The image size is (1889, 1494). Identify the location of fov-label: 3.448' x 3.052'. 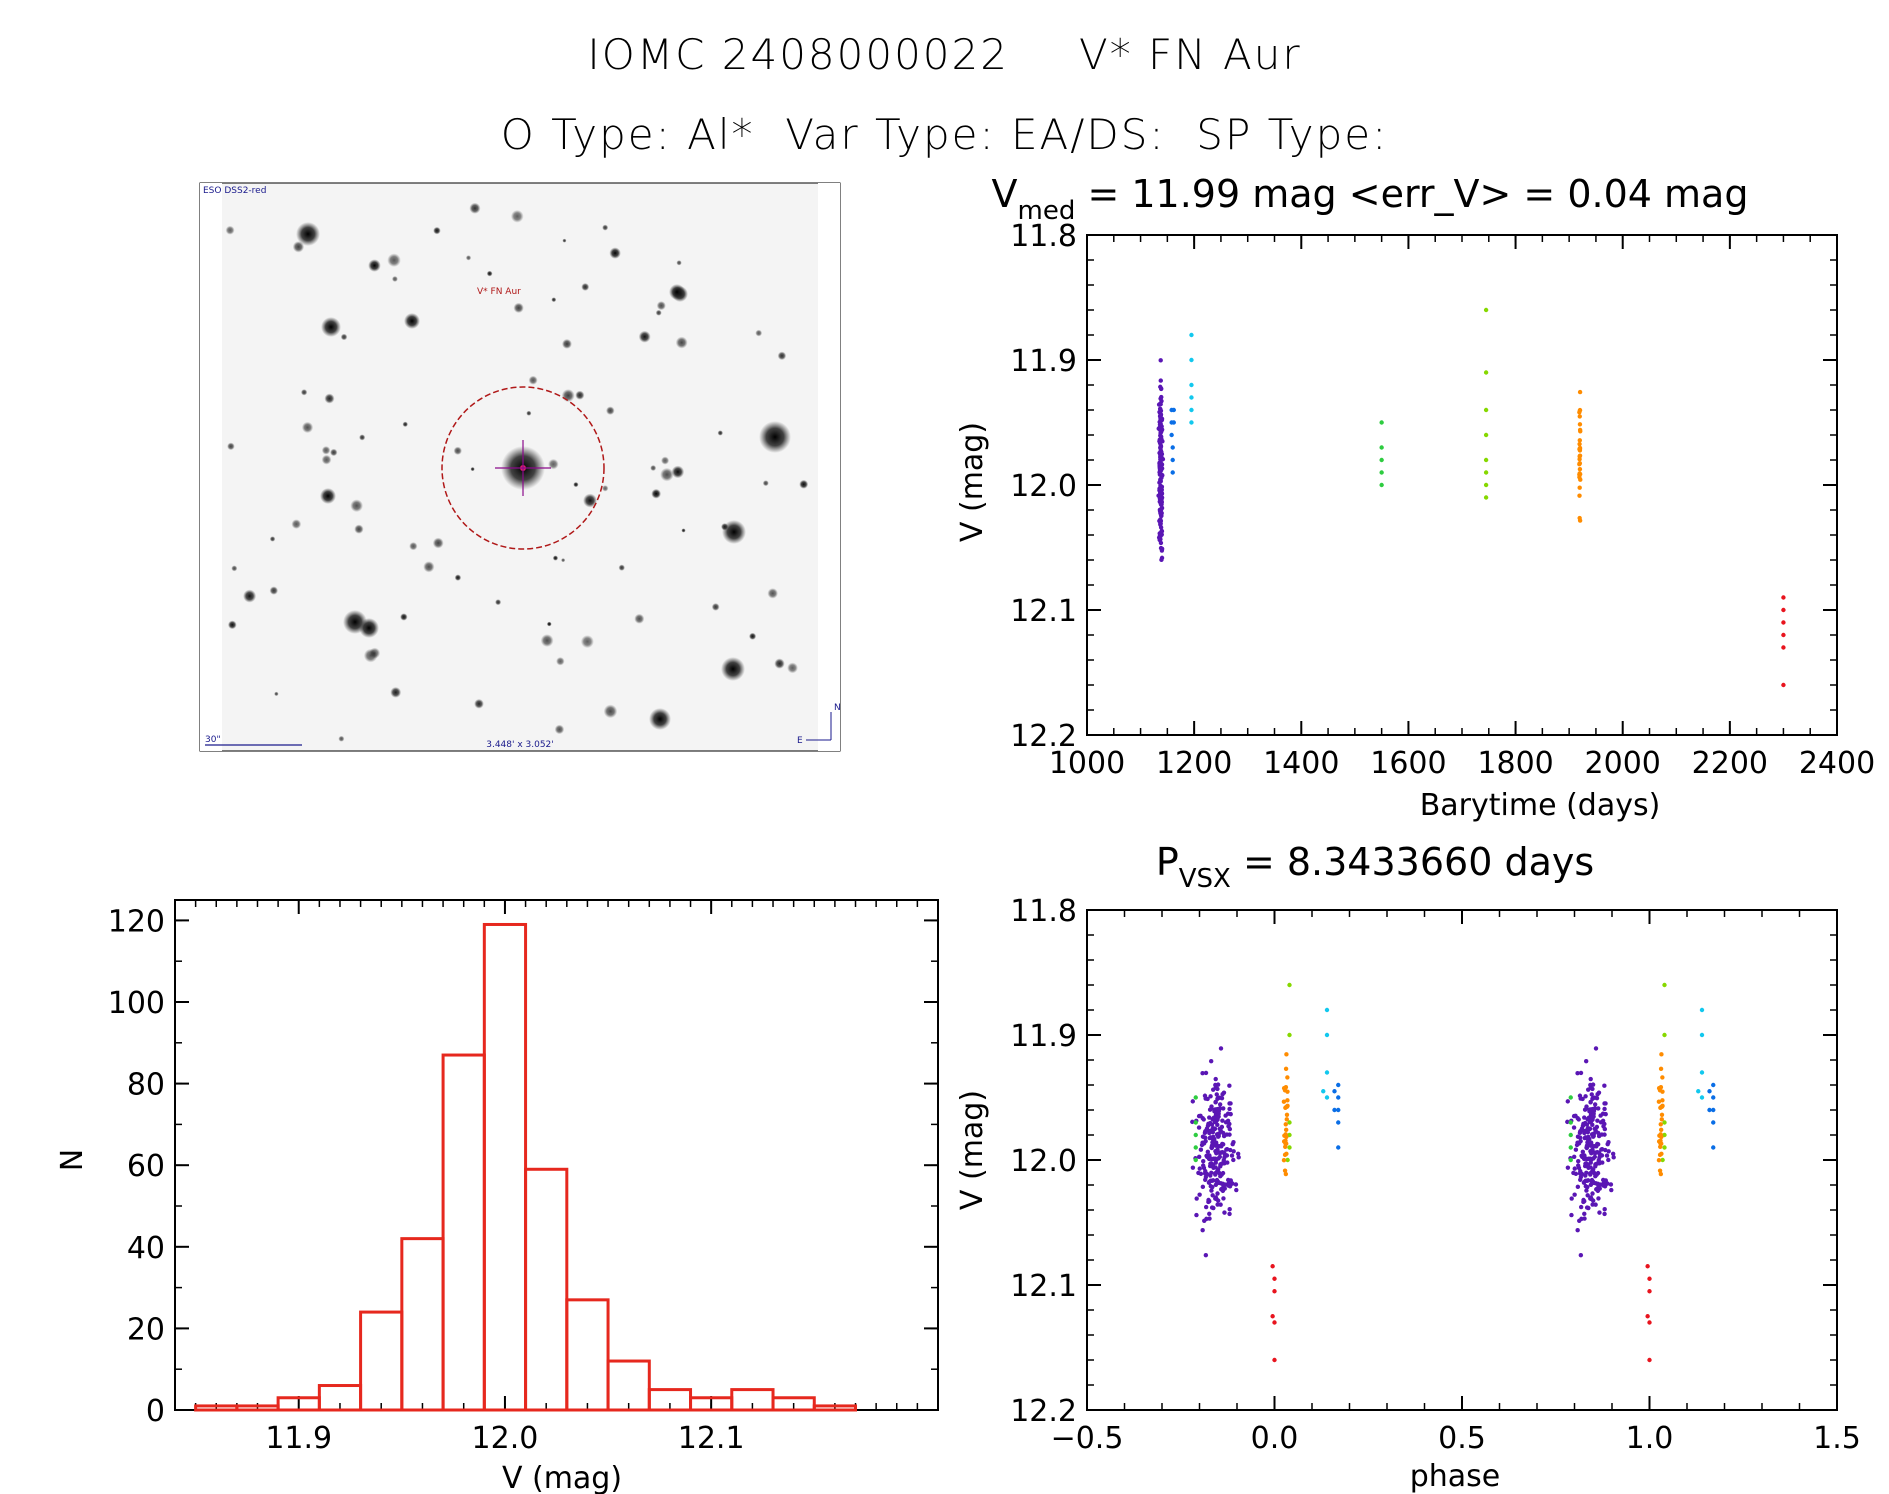
(520, 745).